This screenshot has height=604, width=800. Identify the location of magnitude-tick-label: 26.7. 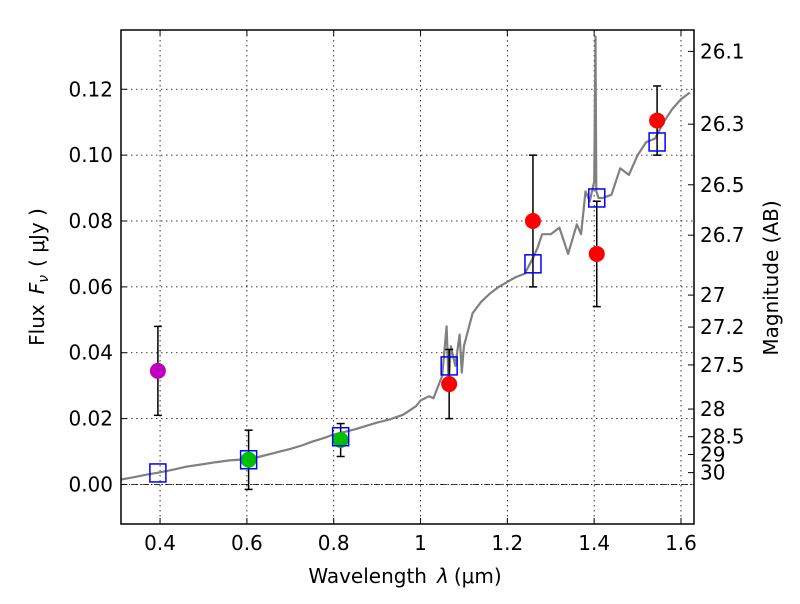
(722, 235).